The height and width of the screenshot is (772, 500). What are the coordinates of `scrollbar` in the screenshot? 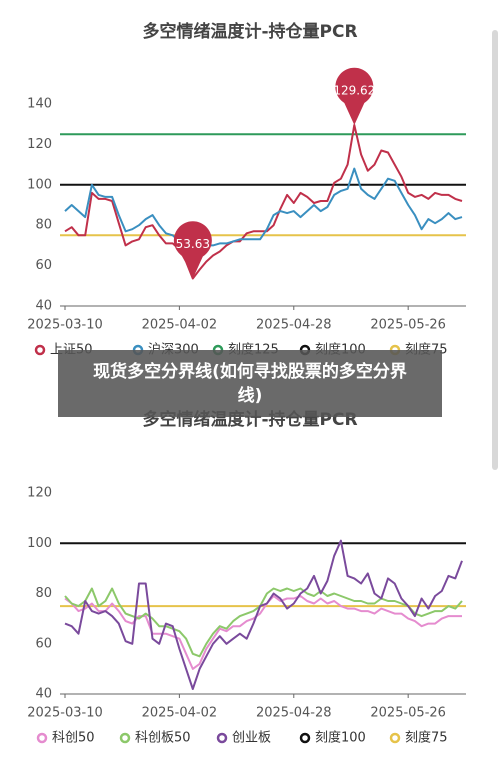 It's located at (495, 250).